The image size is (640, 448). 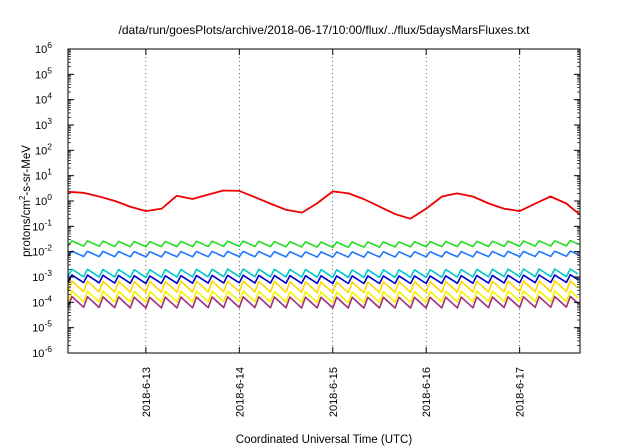 I want to click on y-tick-label: 10³, so click(x=43, y=124).